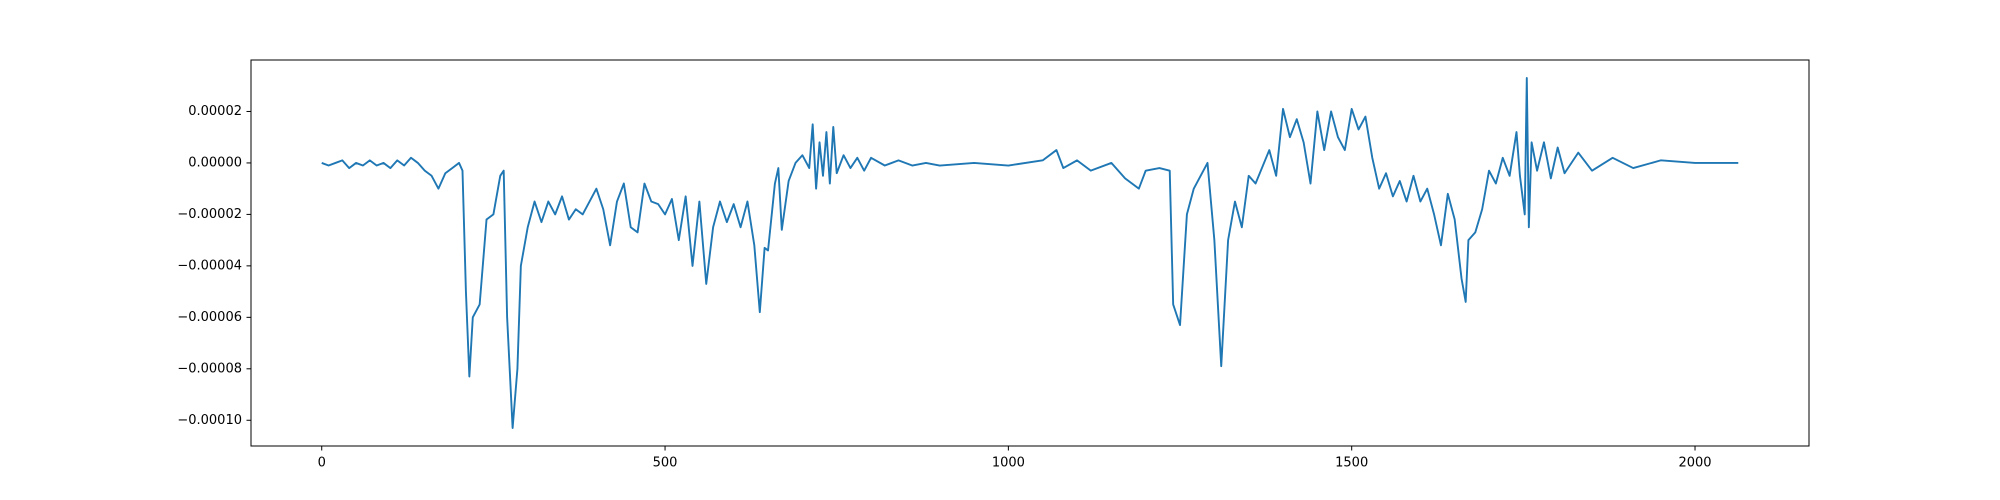 The width and height of the screenshot is (2000, 500). Describe the element at coordinates (209, 214) in the screenshot. I see `y-tick-label: −0.00002` at that location.